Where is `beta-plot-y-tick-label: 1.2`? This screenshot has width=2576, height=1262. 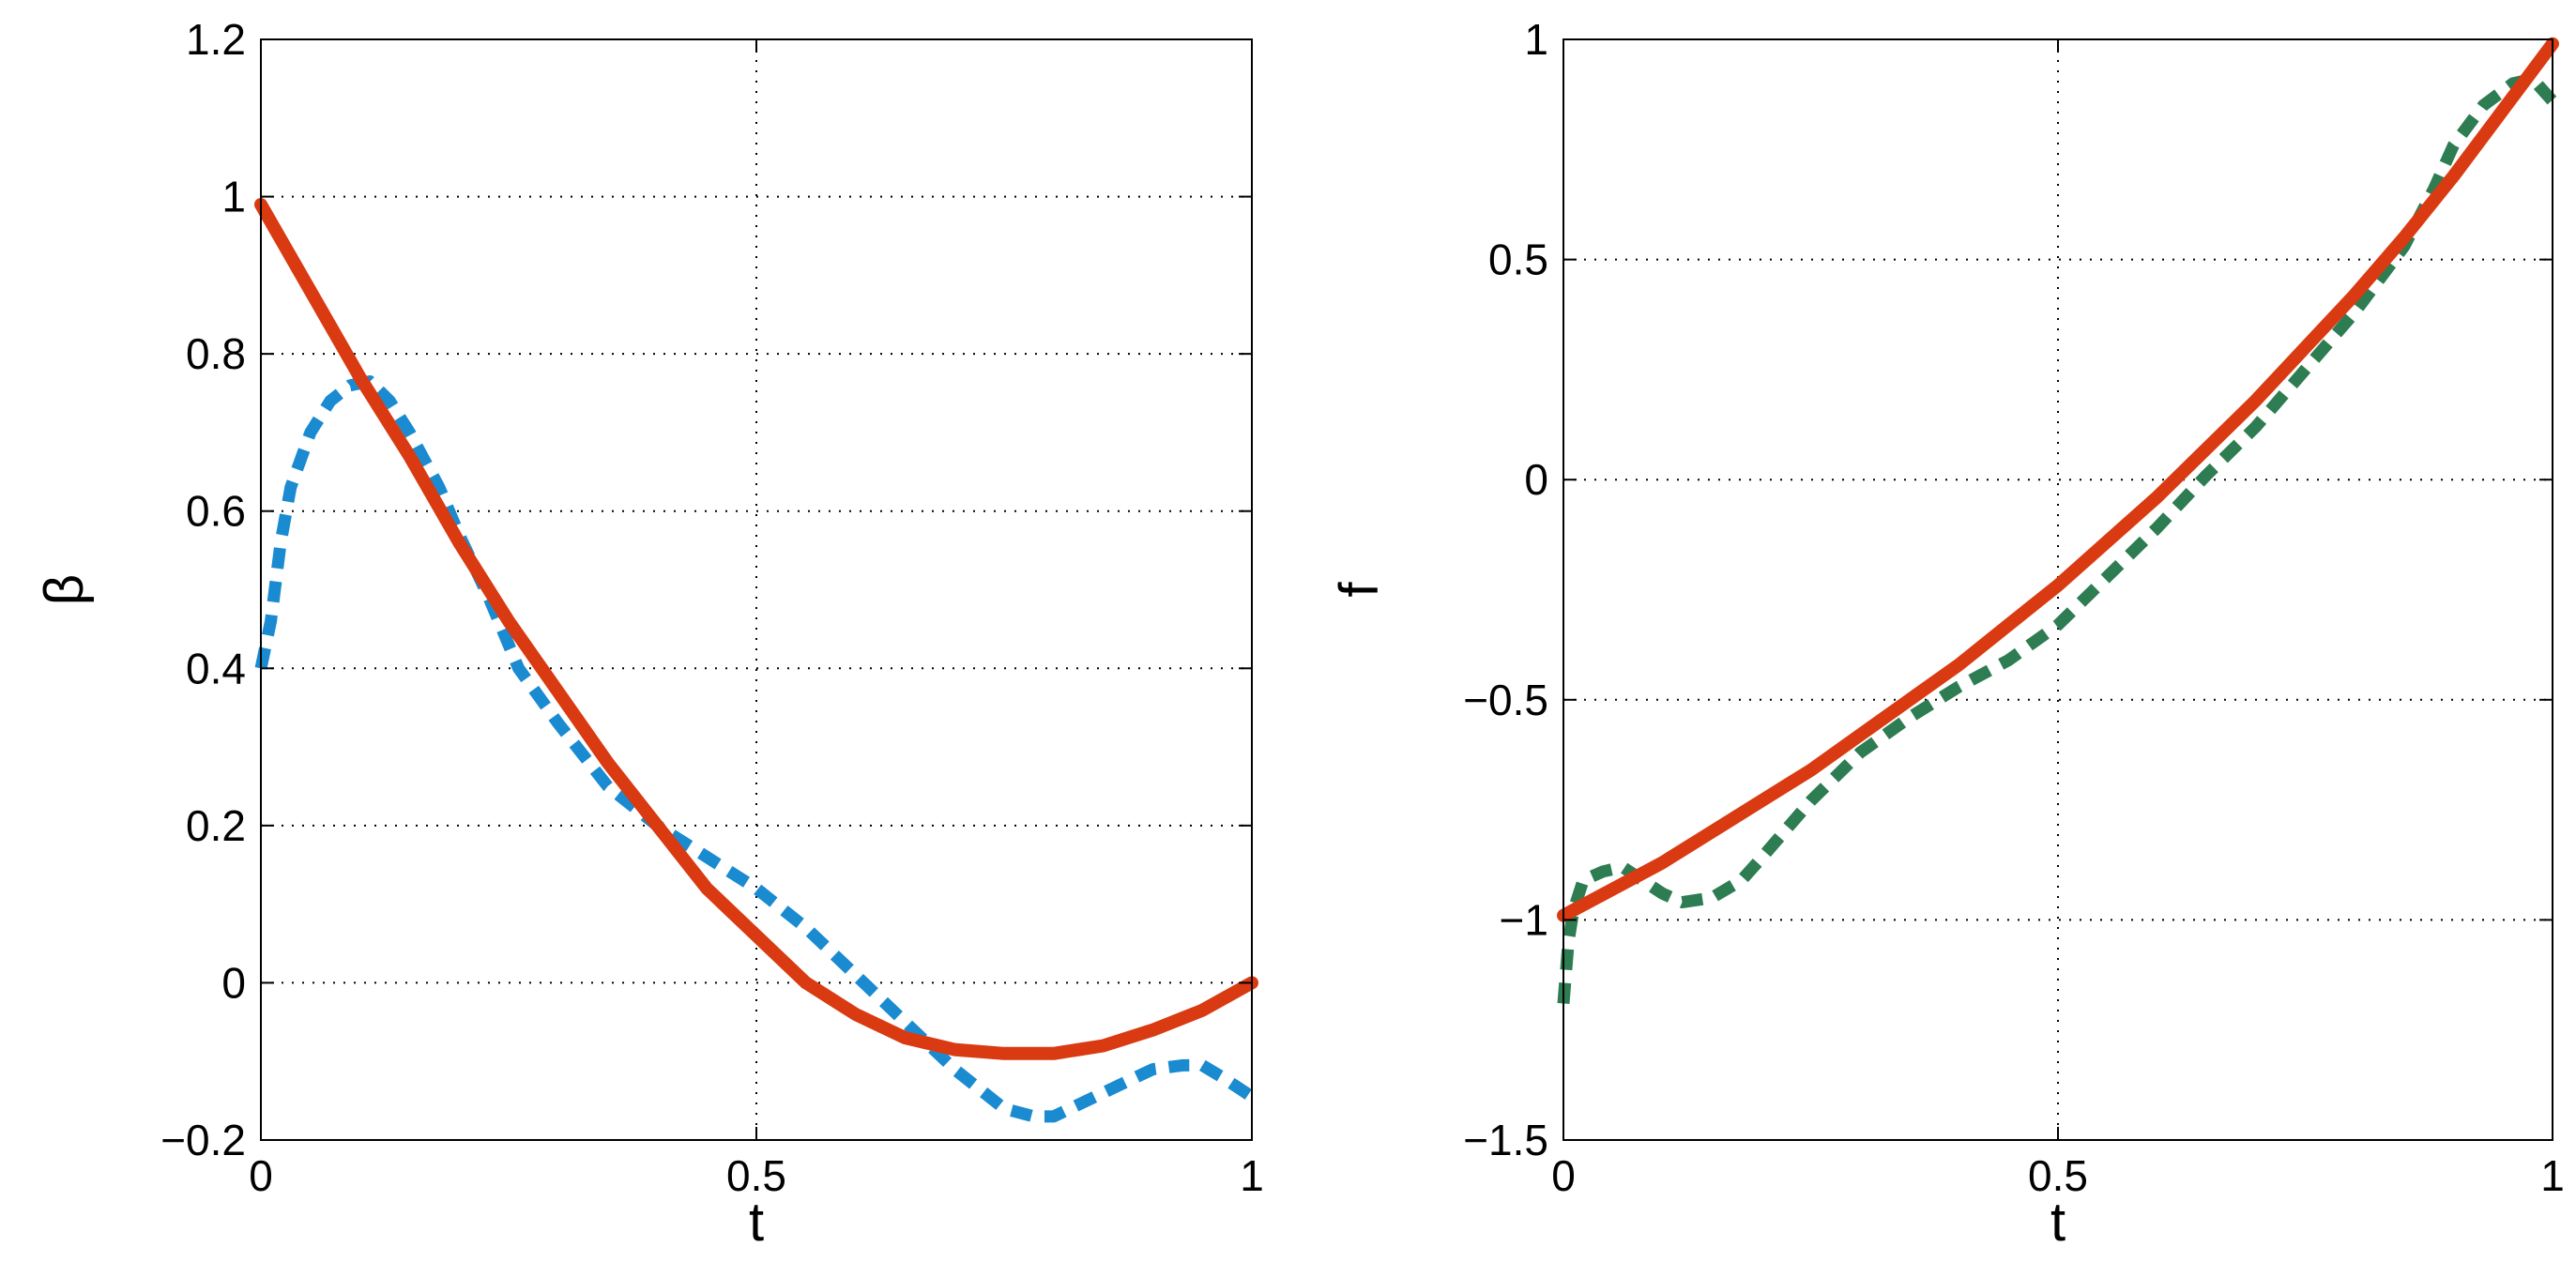
beta-plot-y-tick-label: 1.2 is located at coordinates (216, 39).